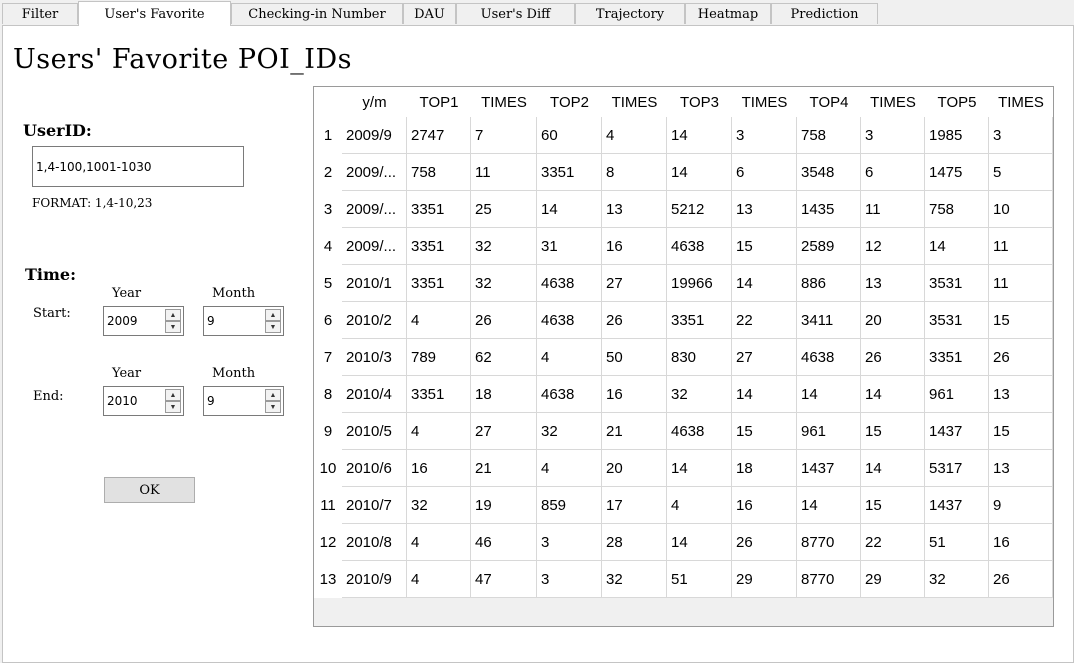  Describe the element at coordinates (374, 283) in the screenshot. I see `table-cell: 2010/1` at that location.